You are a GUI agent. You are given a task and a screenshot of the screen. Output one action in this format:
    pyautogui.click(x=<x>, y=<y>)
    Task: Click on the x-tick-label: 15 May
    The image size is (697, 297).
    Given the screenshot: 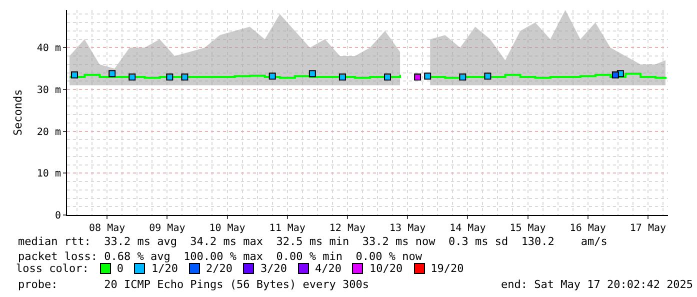 What is the action you would take?
    pyautogui.click(x=528, y=228)
    